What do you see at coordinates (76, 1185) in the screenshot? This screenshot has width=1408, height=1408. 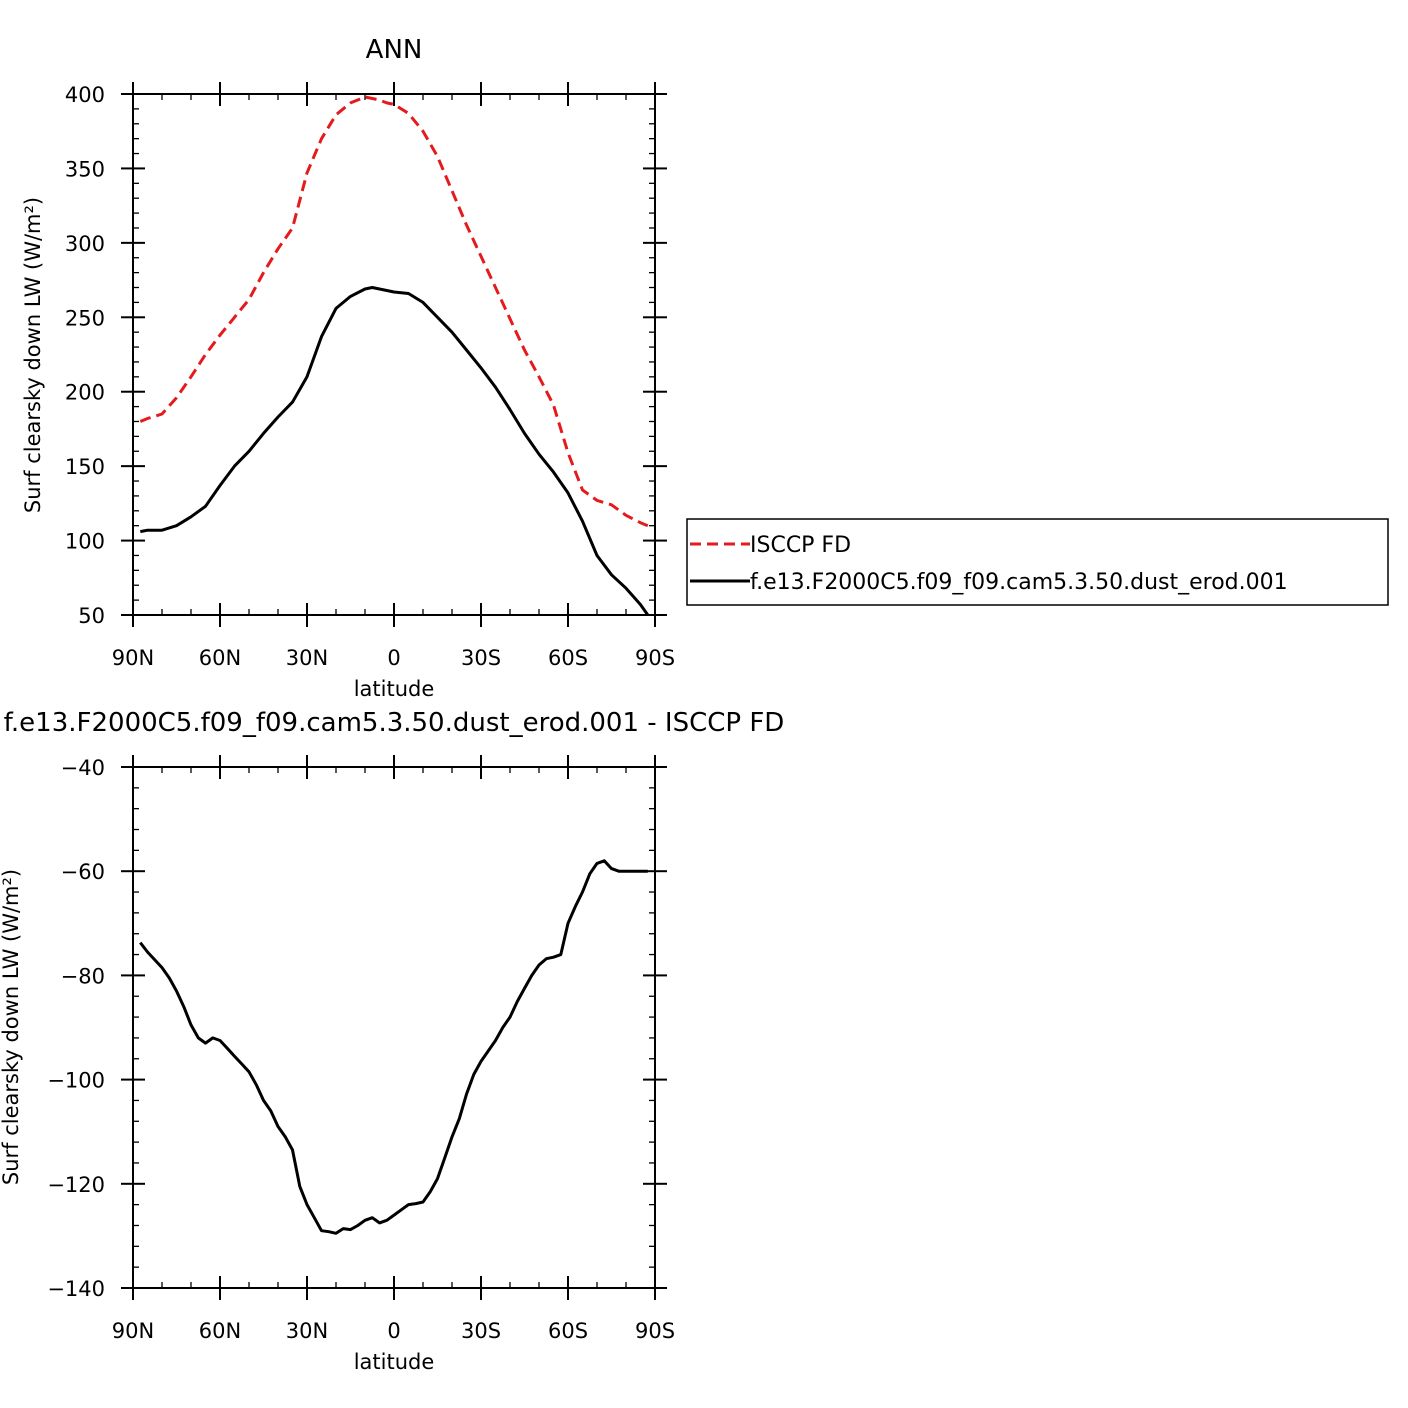 I see `y-tick-label: −120` at bounding box center [76, 1185].